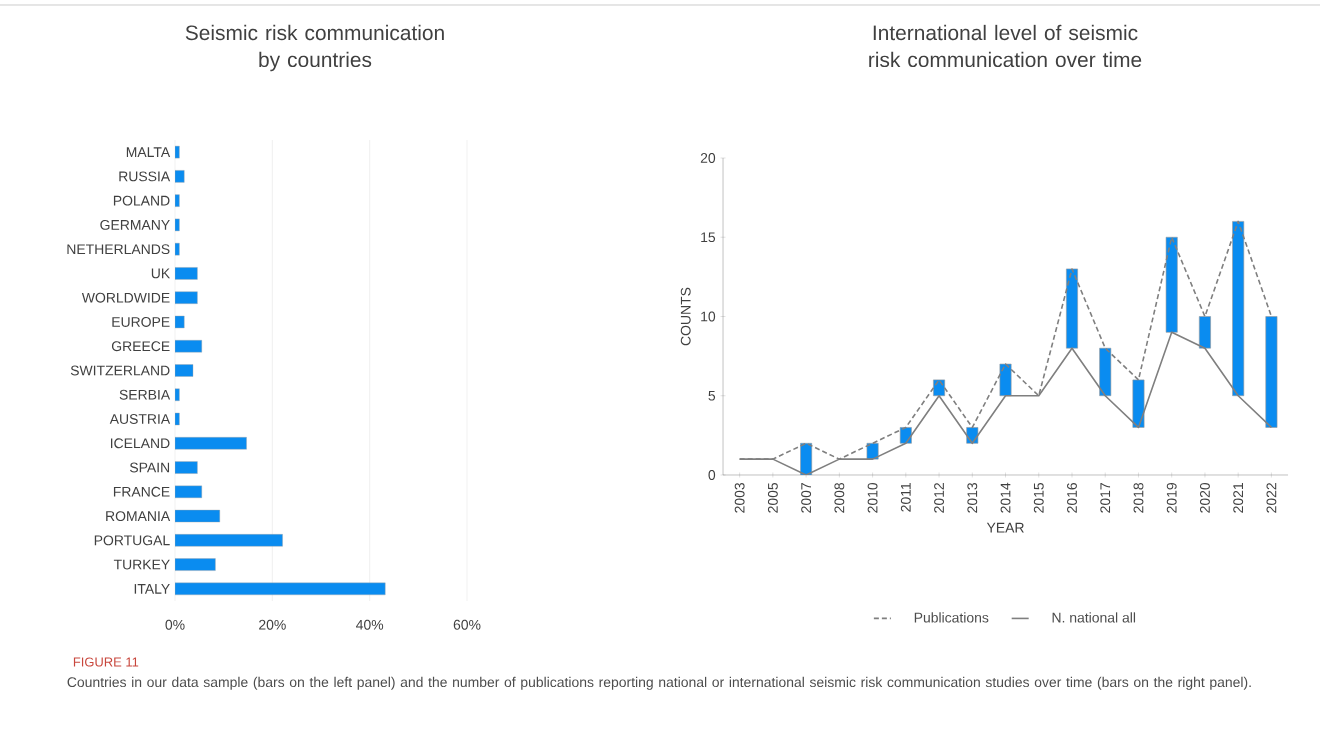  What do you see at coordinates (140, 346) in the screenshot?
I see `y-tick-label: GREECE` at bounding box center [140, 346].